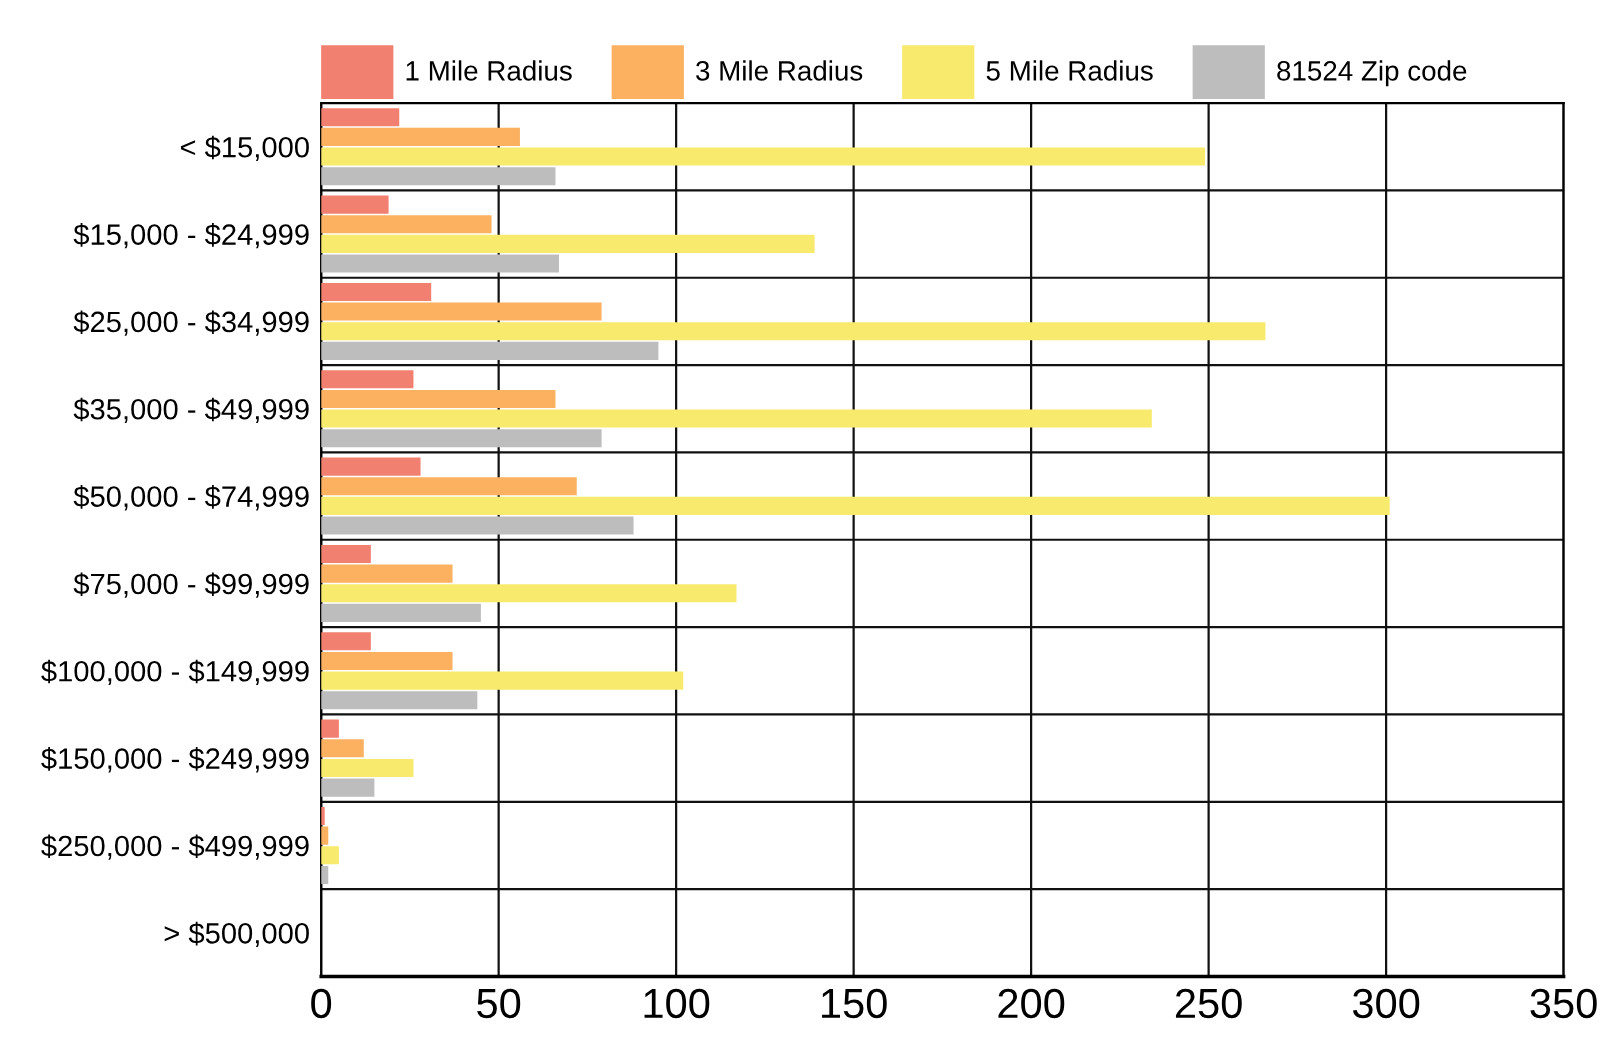 The image size is (1622, 1041). Describe the element at coordinates (1031, 1003) in the screenshot. I see `x-tick-label: 200` at that location.